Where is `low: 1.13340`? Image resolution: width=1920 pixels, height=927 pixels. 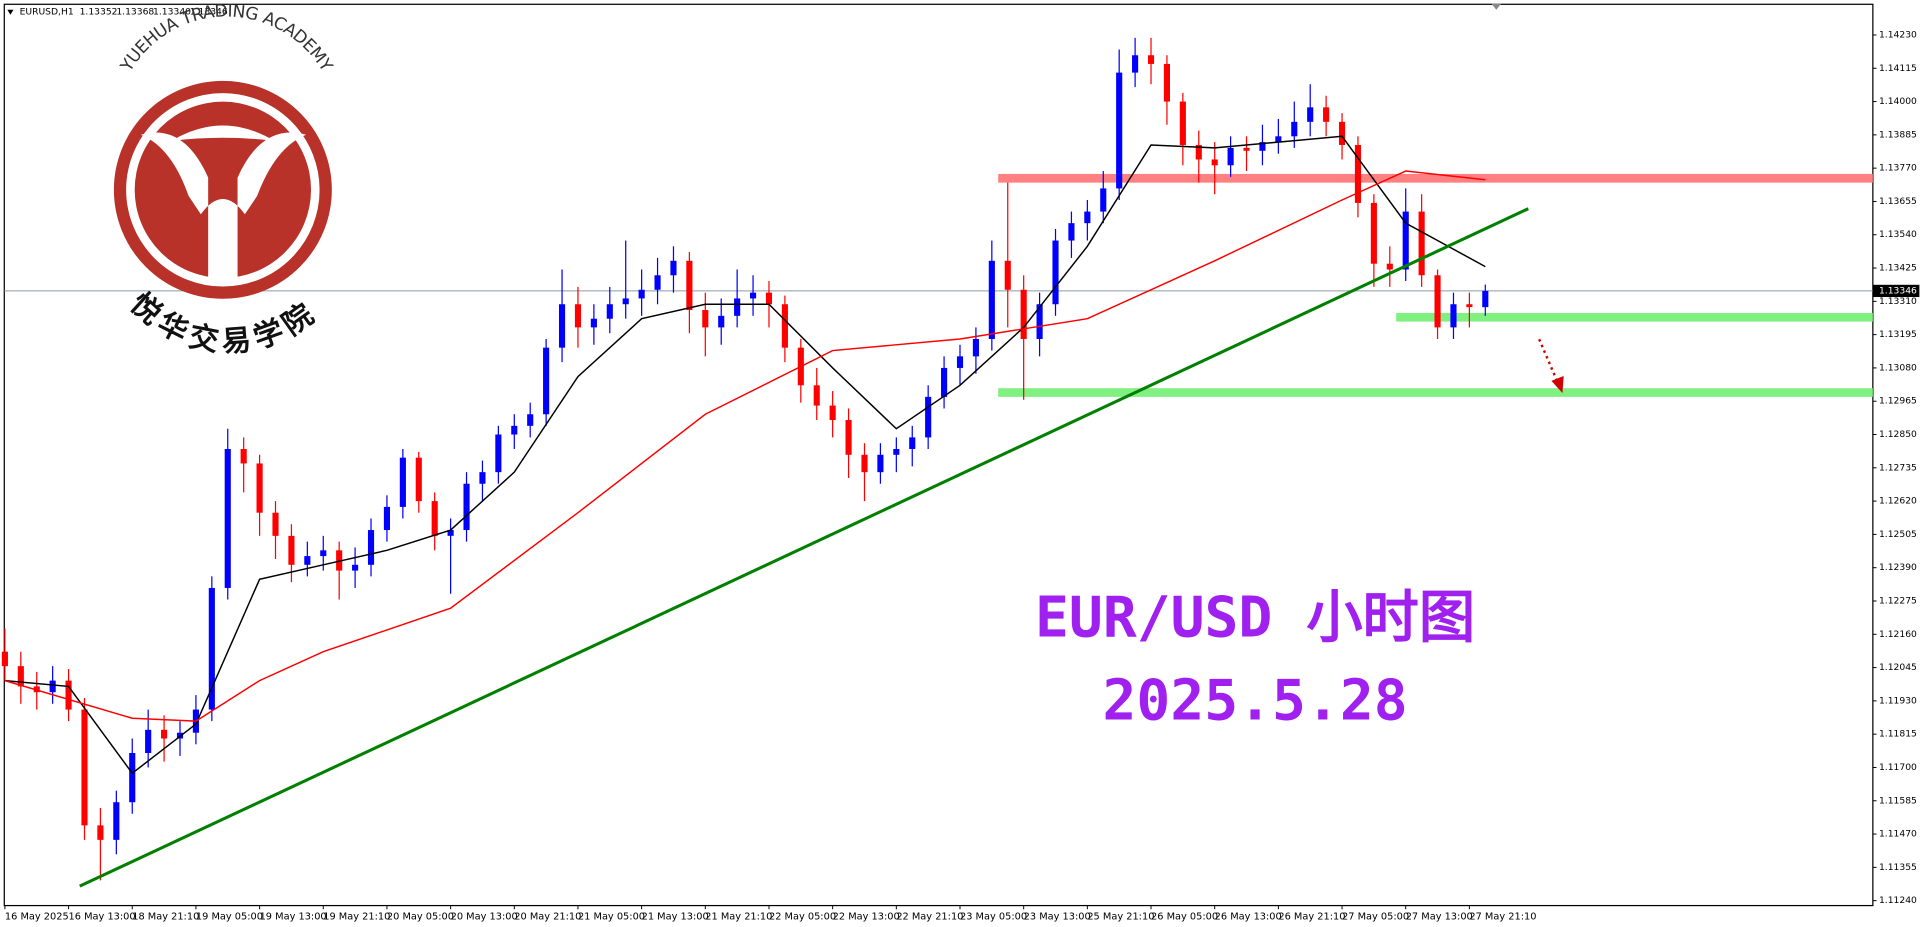
low: 1.13340 is located at coordinates (172, 12).